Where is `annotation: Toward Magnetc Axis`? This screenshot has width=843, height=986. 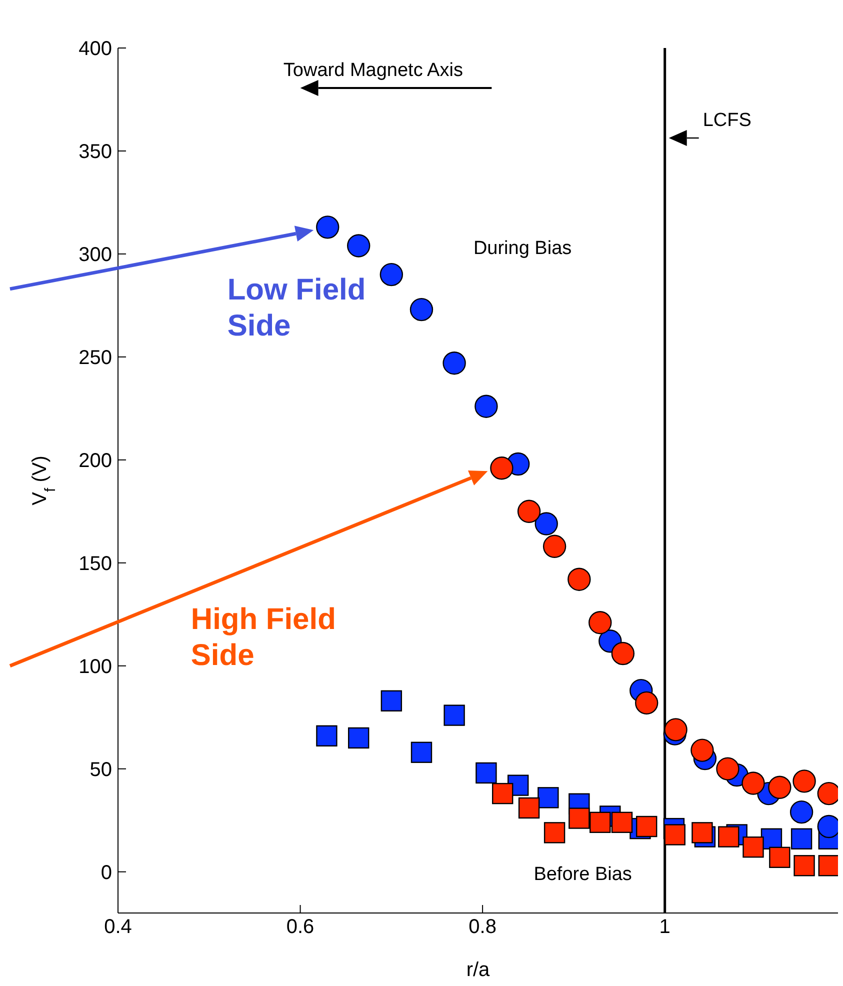
annotation: Toward Magnetc Axis is located at coordinates (373, 70).